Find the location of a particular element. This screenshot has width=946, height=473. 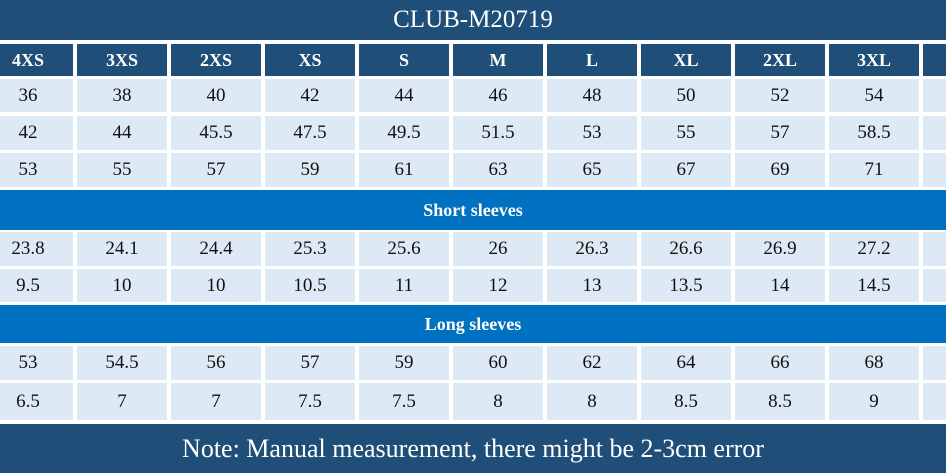

cell: 68 is located at coordinates (874, 363).